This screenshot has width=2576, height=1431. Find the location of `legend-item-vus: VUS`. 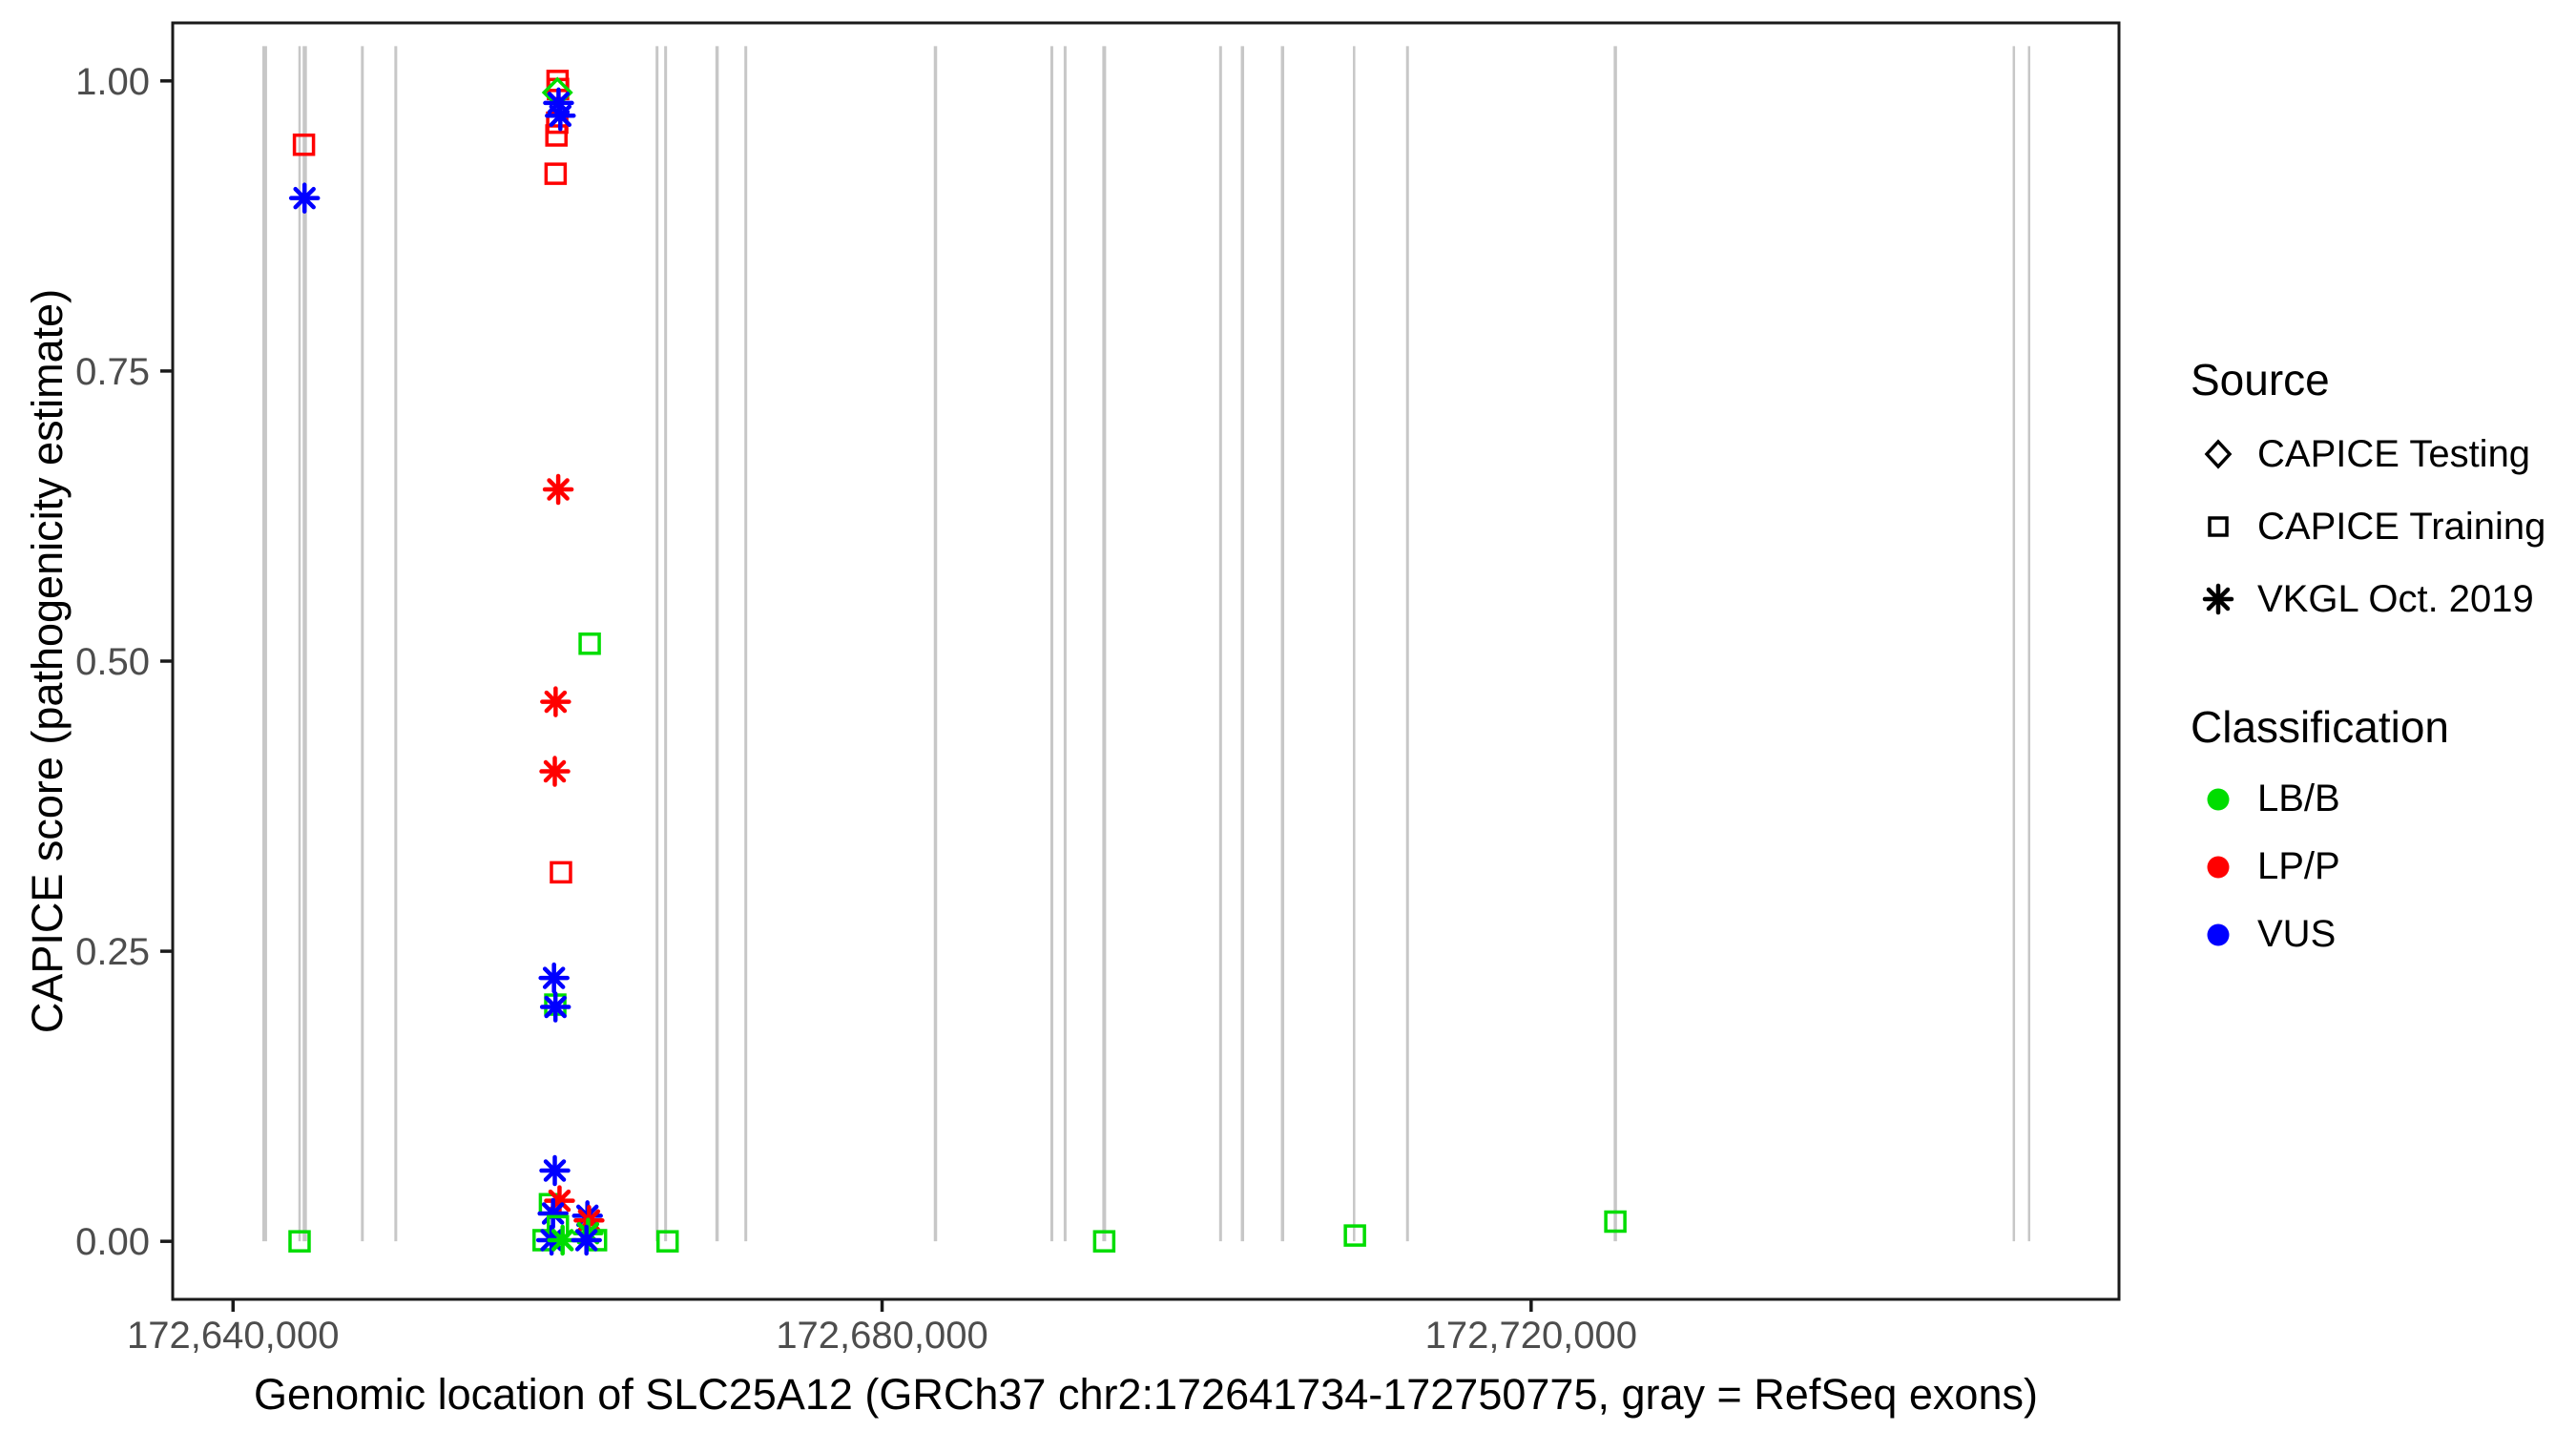

legend-item-vus: VUS is located at coordinates (2381, 935).